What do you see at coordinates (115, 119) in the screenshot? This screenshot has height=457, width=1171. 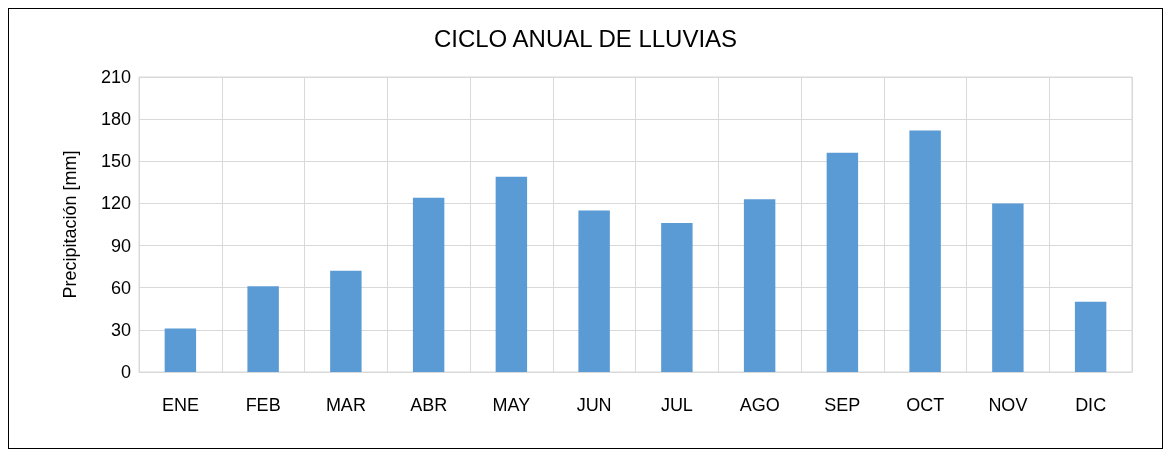 I see `y-tick-label: 180` at bounding box center [115, 119].